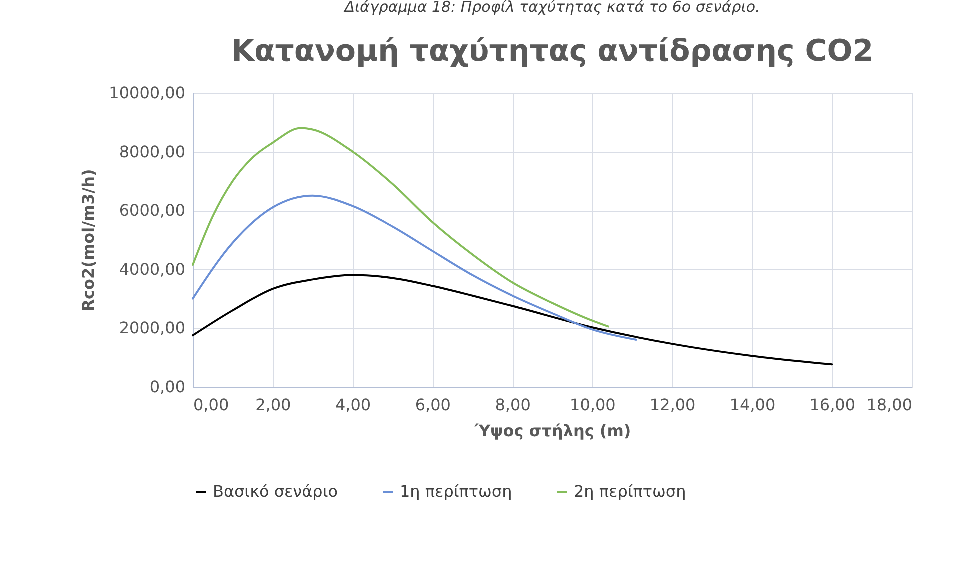  Describe the element at coordinates (593, 405) in the screenshot. I see `x-tick-label: 10,00` at that location.